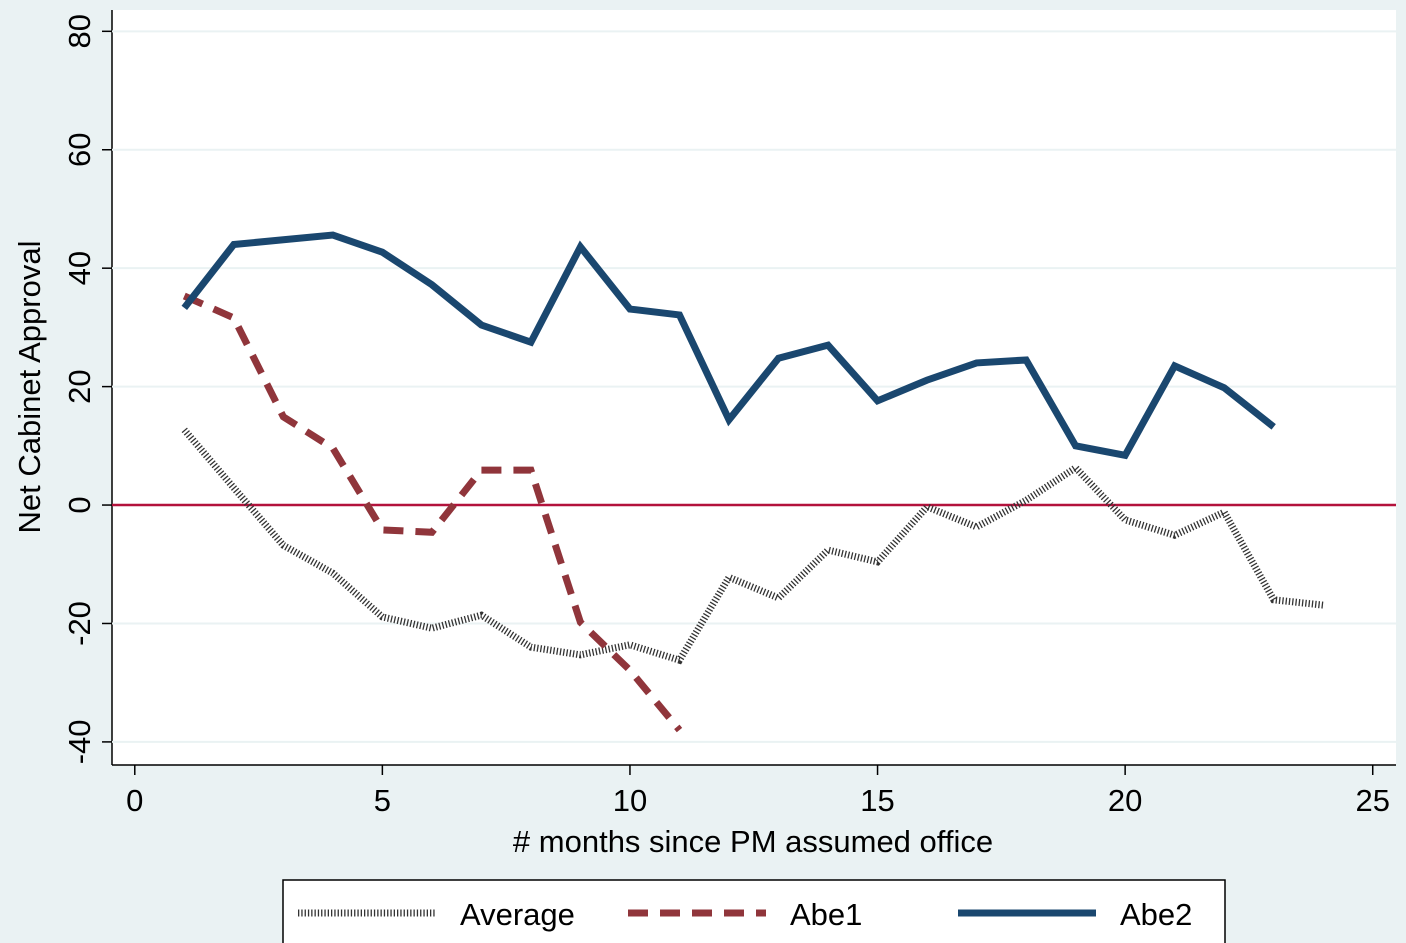  What do you see at coordinates (517, 914) in the screenshot?
I see `legend-label: Average` at bounding box center [517, 914].